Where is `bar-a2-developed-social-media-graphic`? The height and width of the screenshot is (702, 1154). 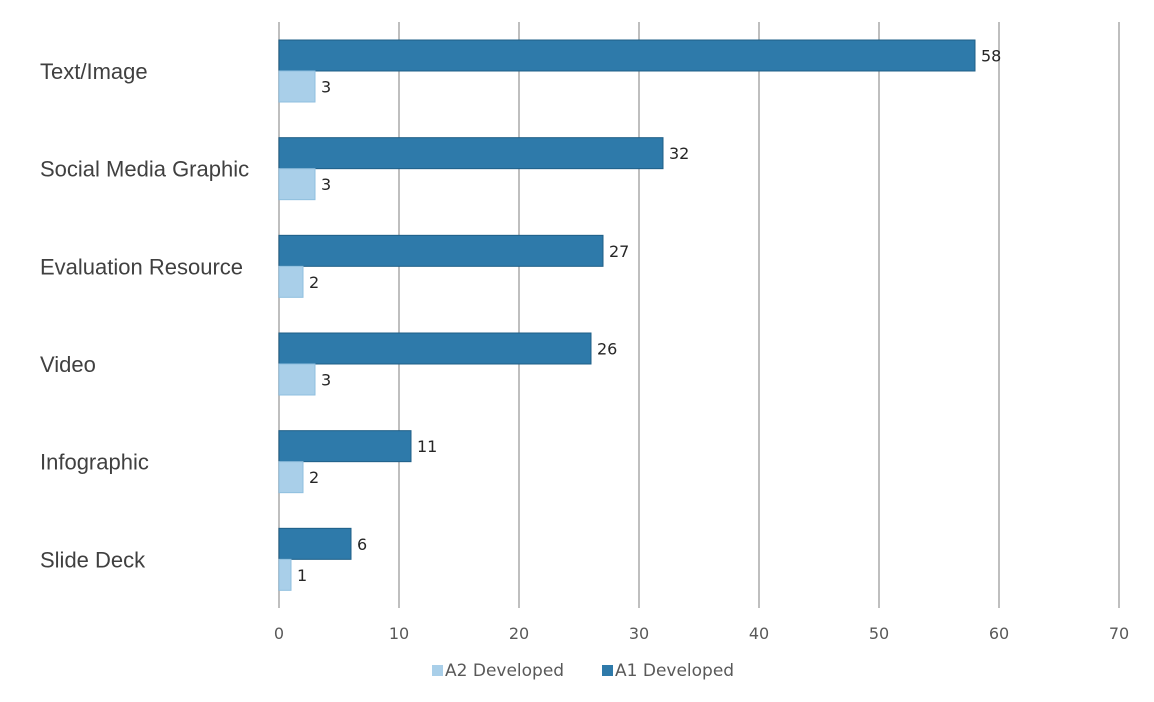 bar-a2-developed-social-media-graphic is located at coordinates (297, 184).